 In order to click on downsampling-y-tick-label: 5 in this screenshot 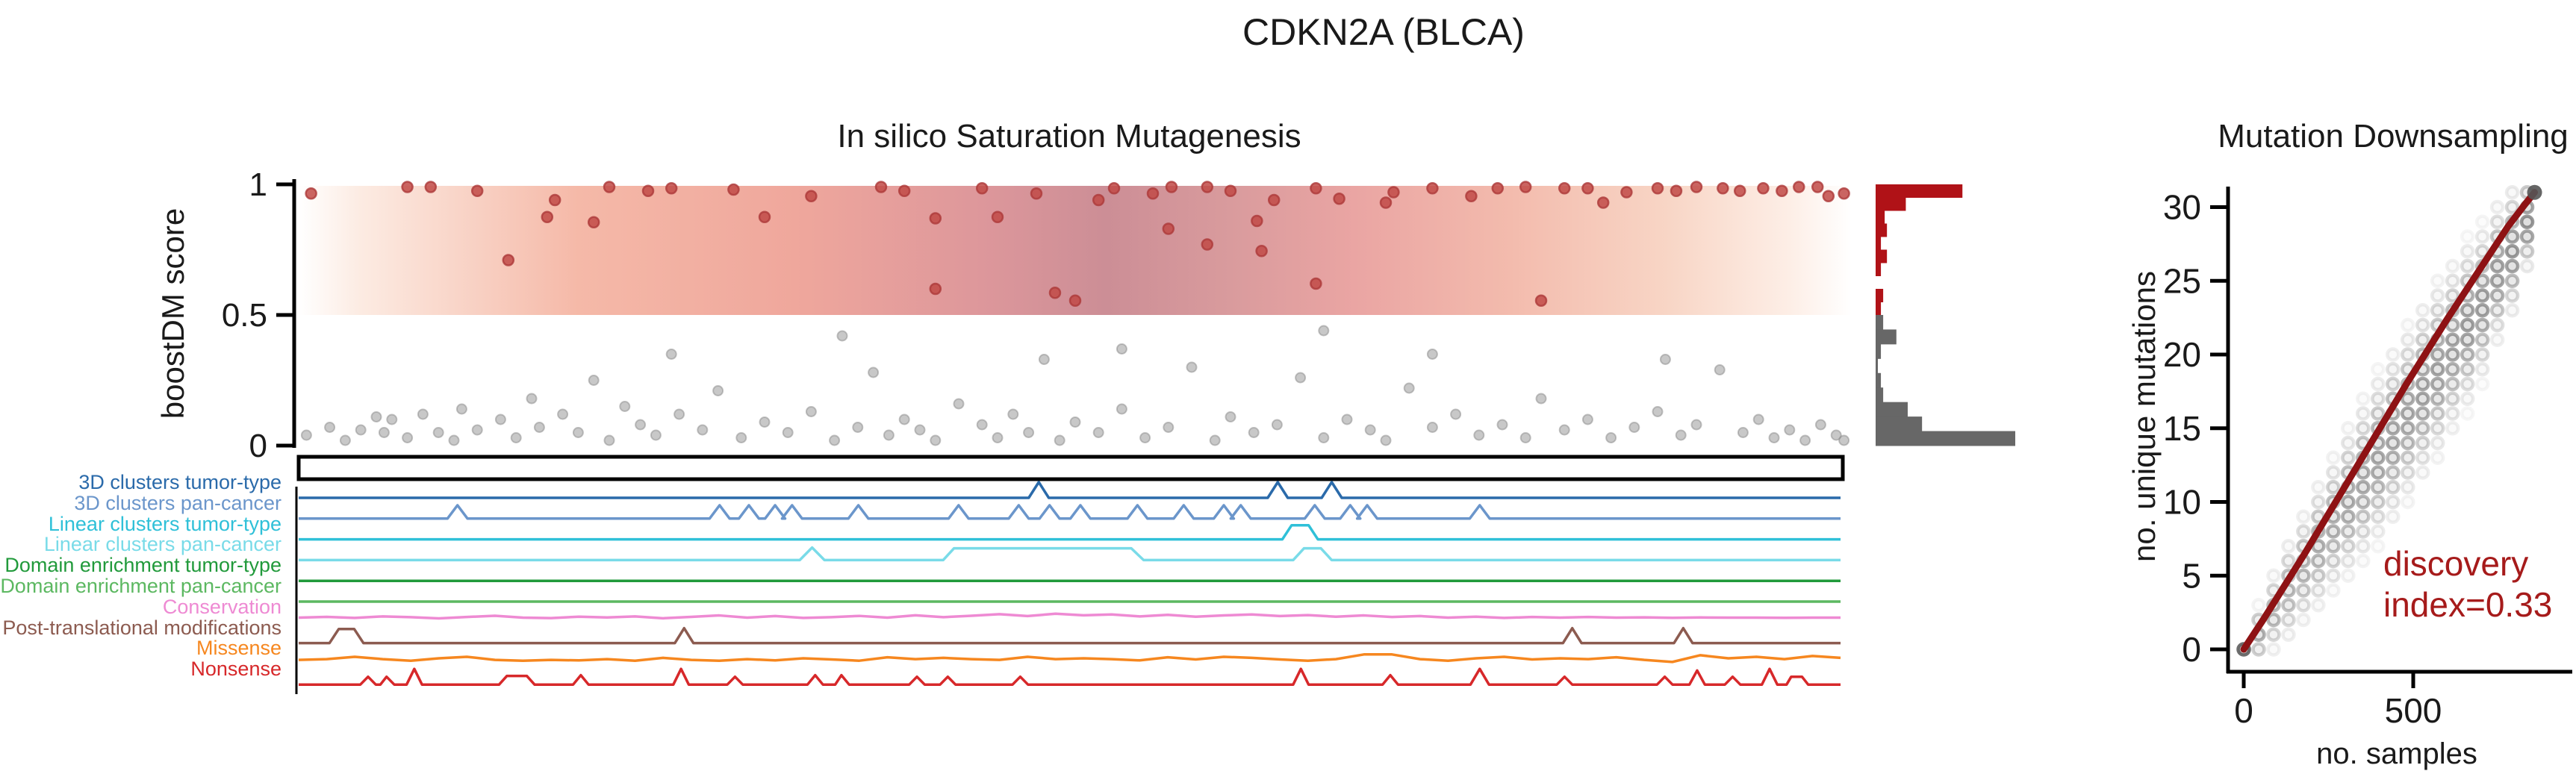, I will do `click(2191, 575)`.